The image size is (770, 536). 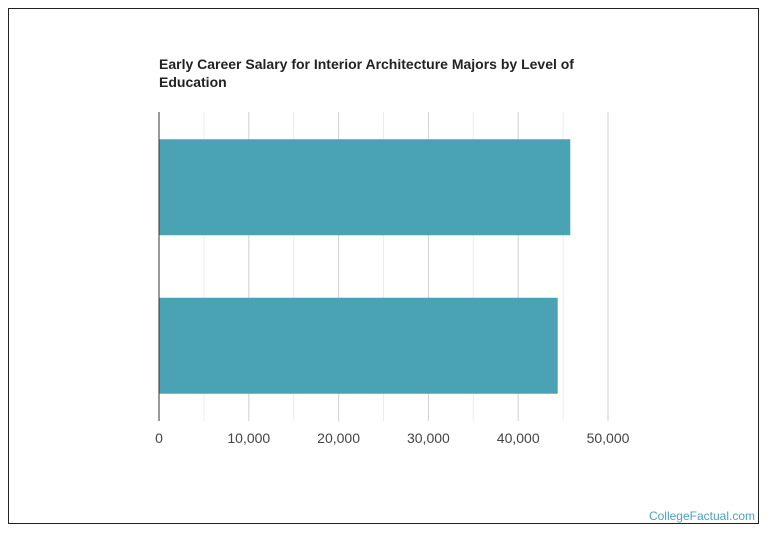 What do you see at coordinates (608, 438) in the screenshot?
I see `x-tick-label: 50,000` at bounding box center [608, 438].